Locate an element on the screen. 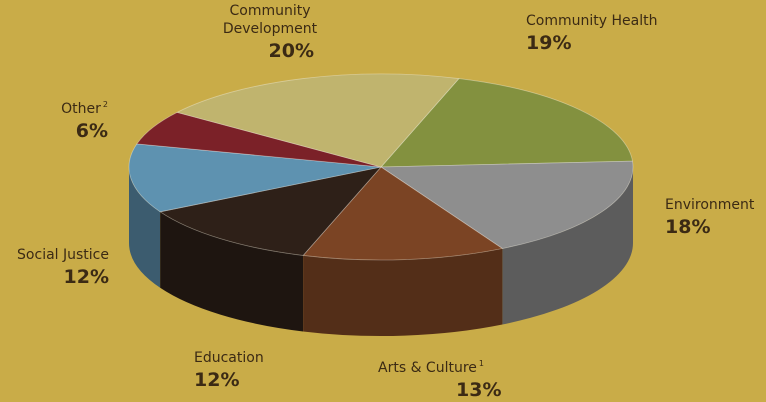 This screenshot has height=402, width=766. pie-side-environment is located at coordinates (567, 246).